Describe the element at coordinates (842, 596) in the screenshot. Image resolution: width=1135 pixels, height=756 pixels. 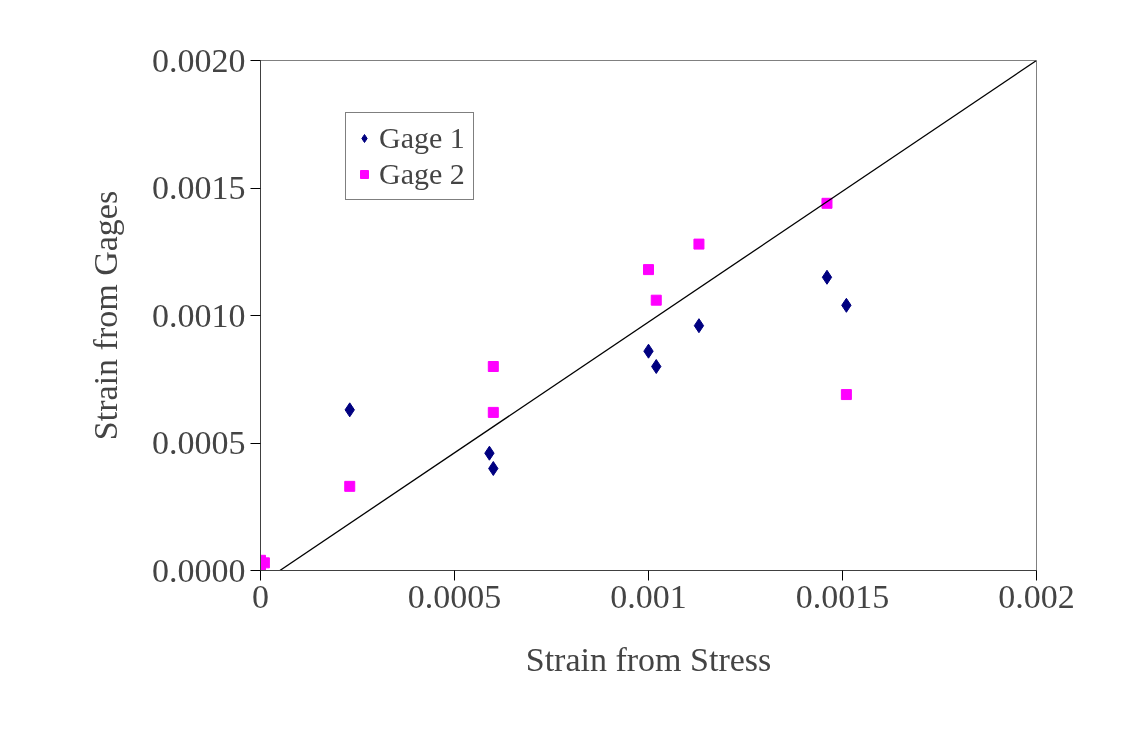
I see `x-tick-label: 0.0015` at that location.